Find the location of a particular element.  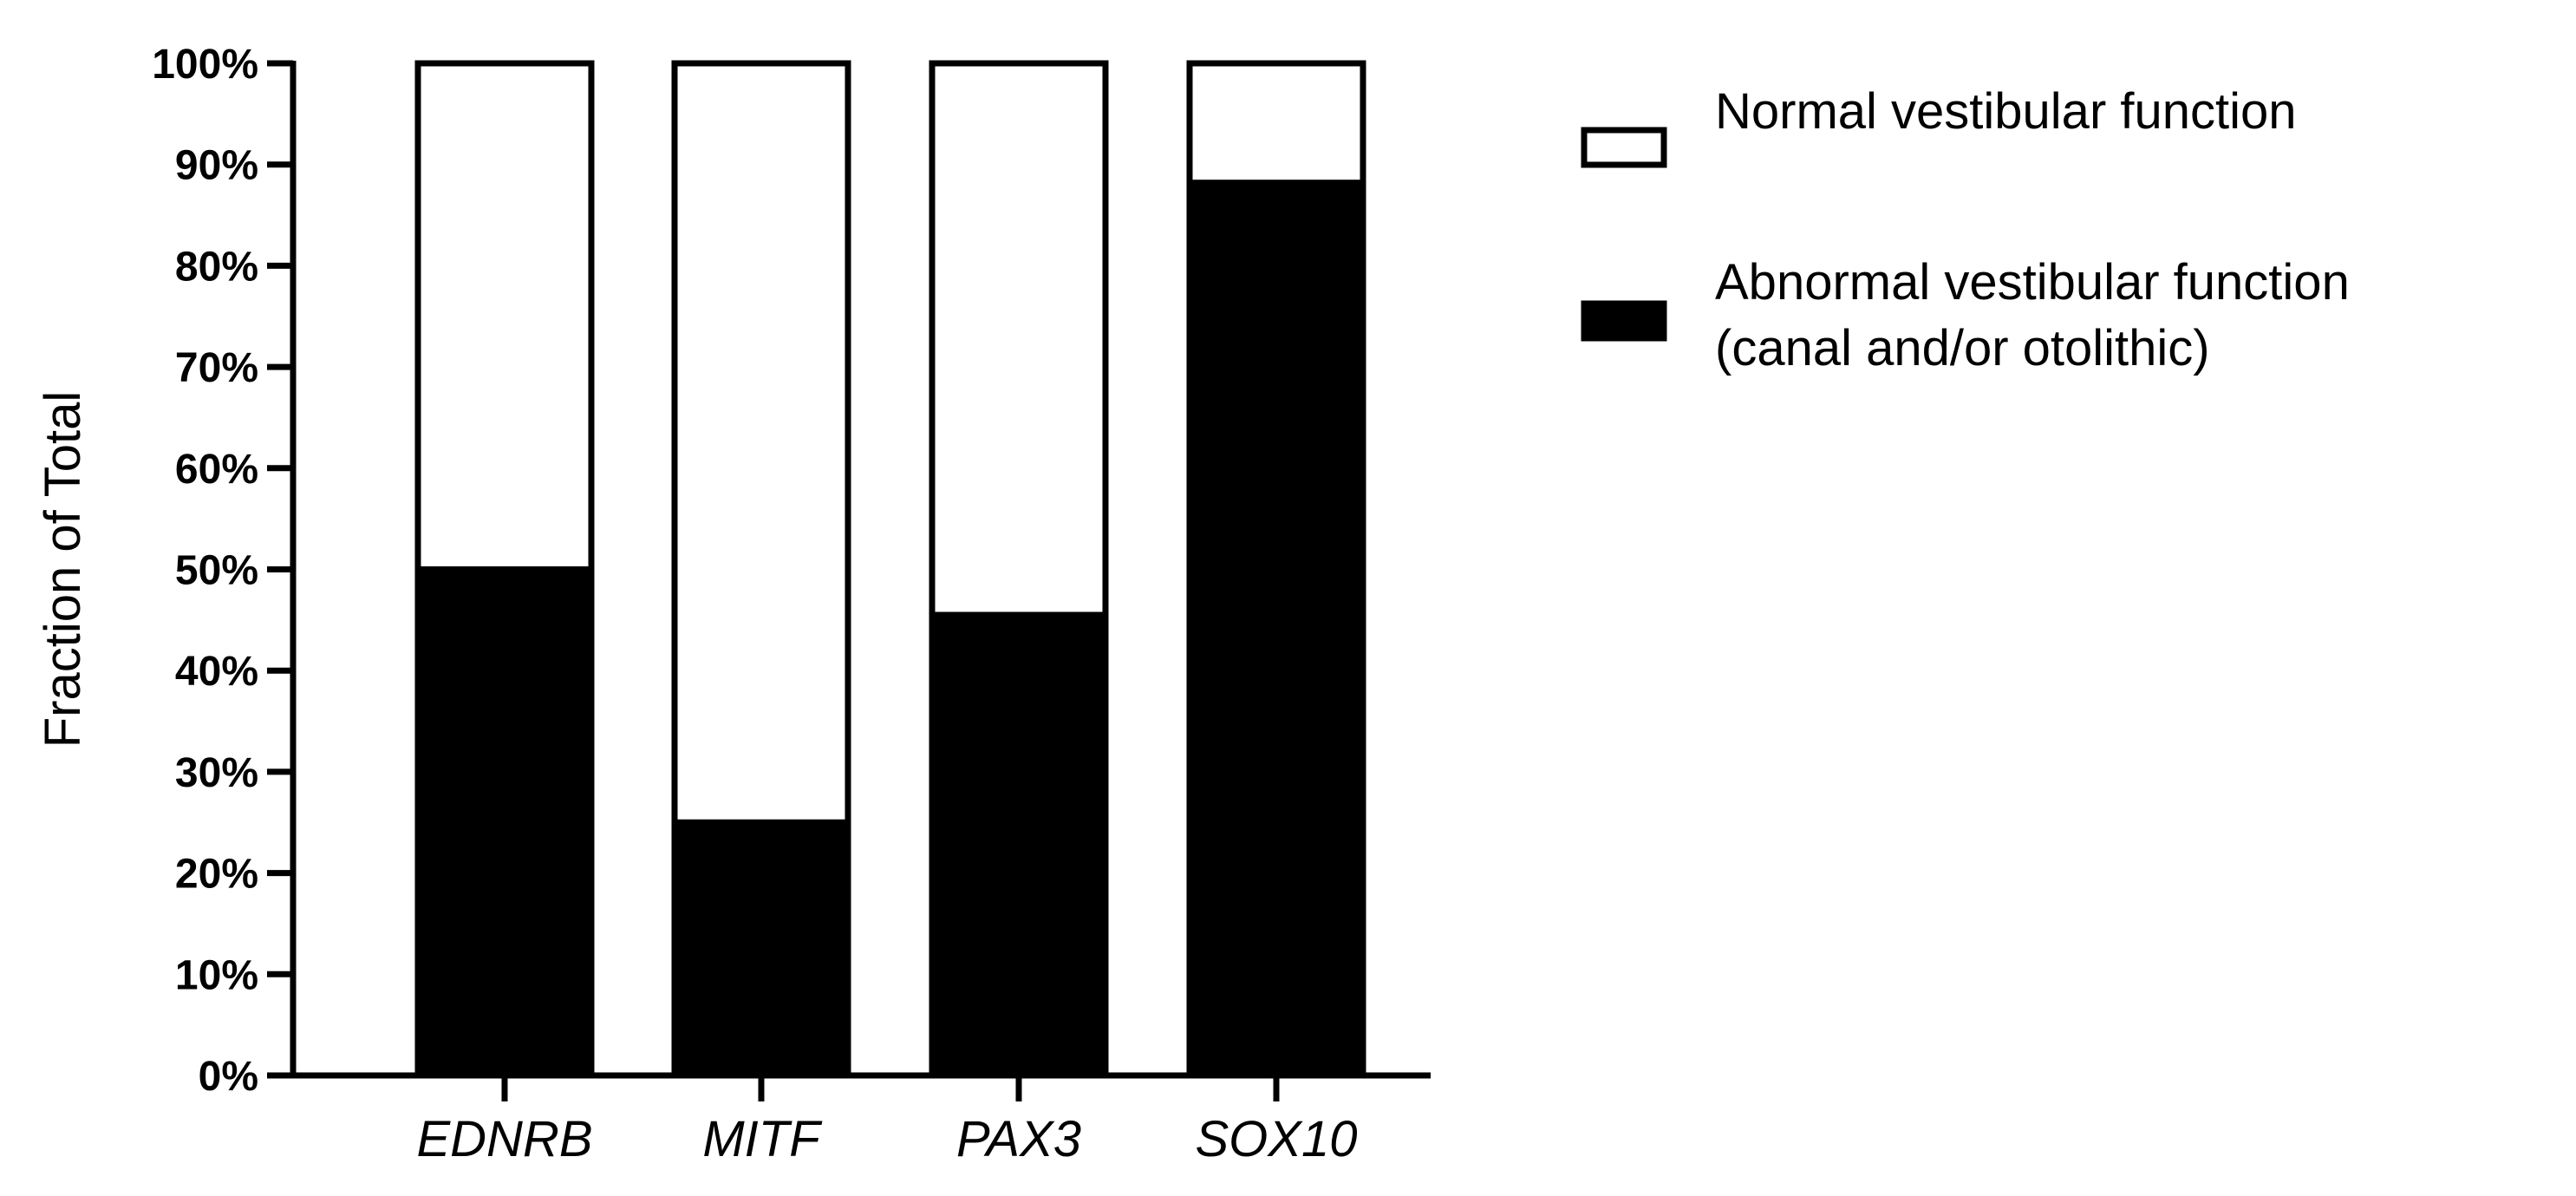

x-tick-label-ednrb: EDNRB is located at coordinates (504, 1139).